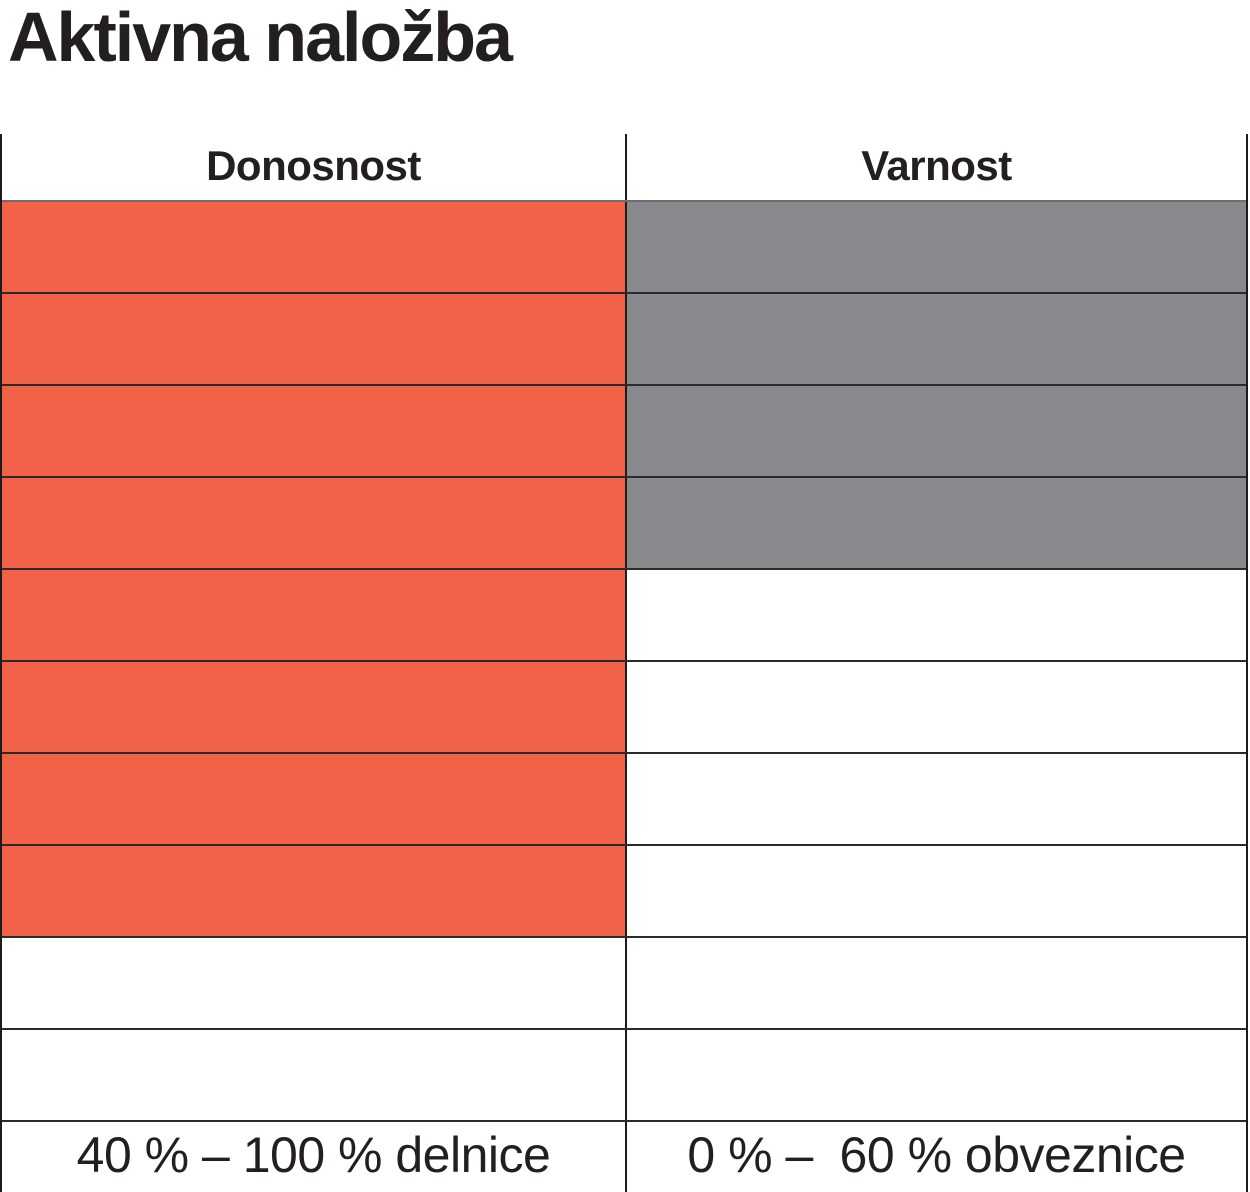 Image resolution: width=1250 pixels, height=1192 pixels. Describe the element at coordinates (314, 167) in the screenshot. I see `column-header-donosnost: Donosnost` at that location.